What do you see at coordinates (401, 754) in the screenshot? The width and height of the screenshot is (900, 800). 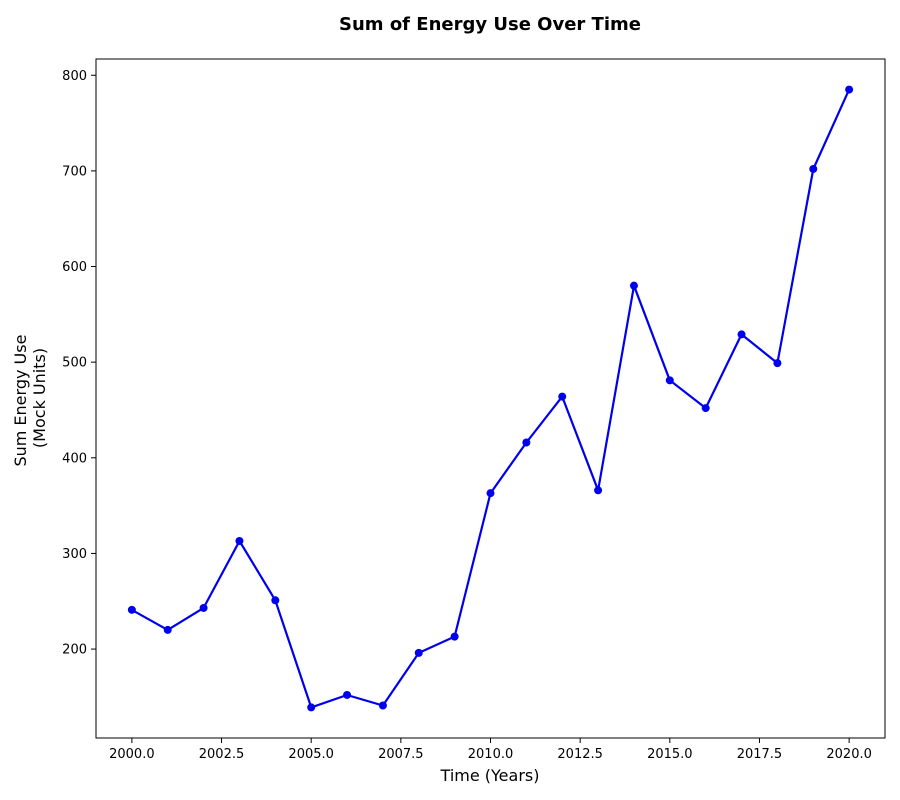 I see `x-tick-label: 2007.5` at bounding box center [401, 754].